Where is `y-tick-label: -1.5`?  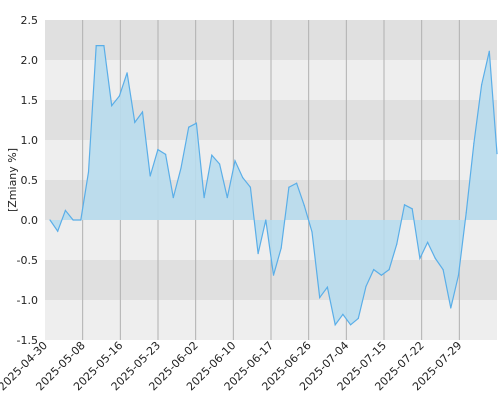
y-tick-label: -1.5 is located at coordinates (27, 340).